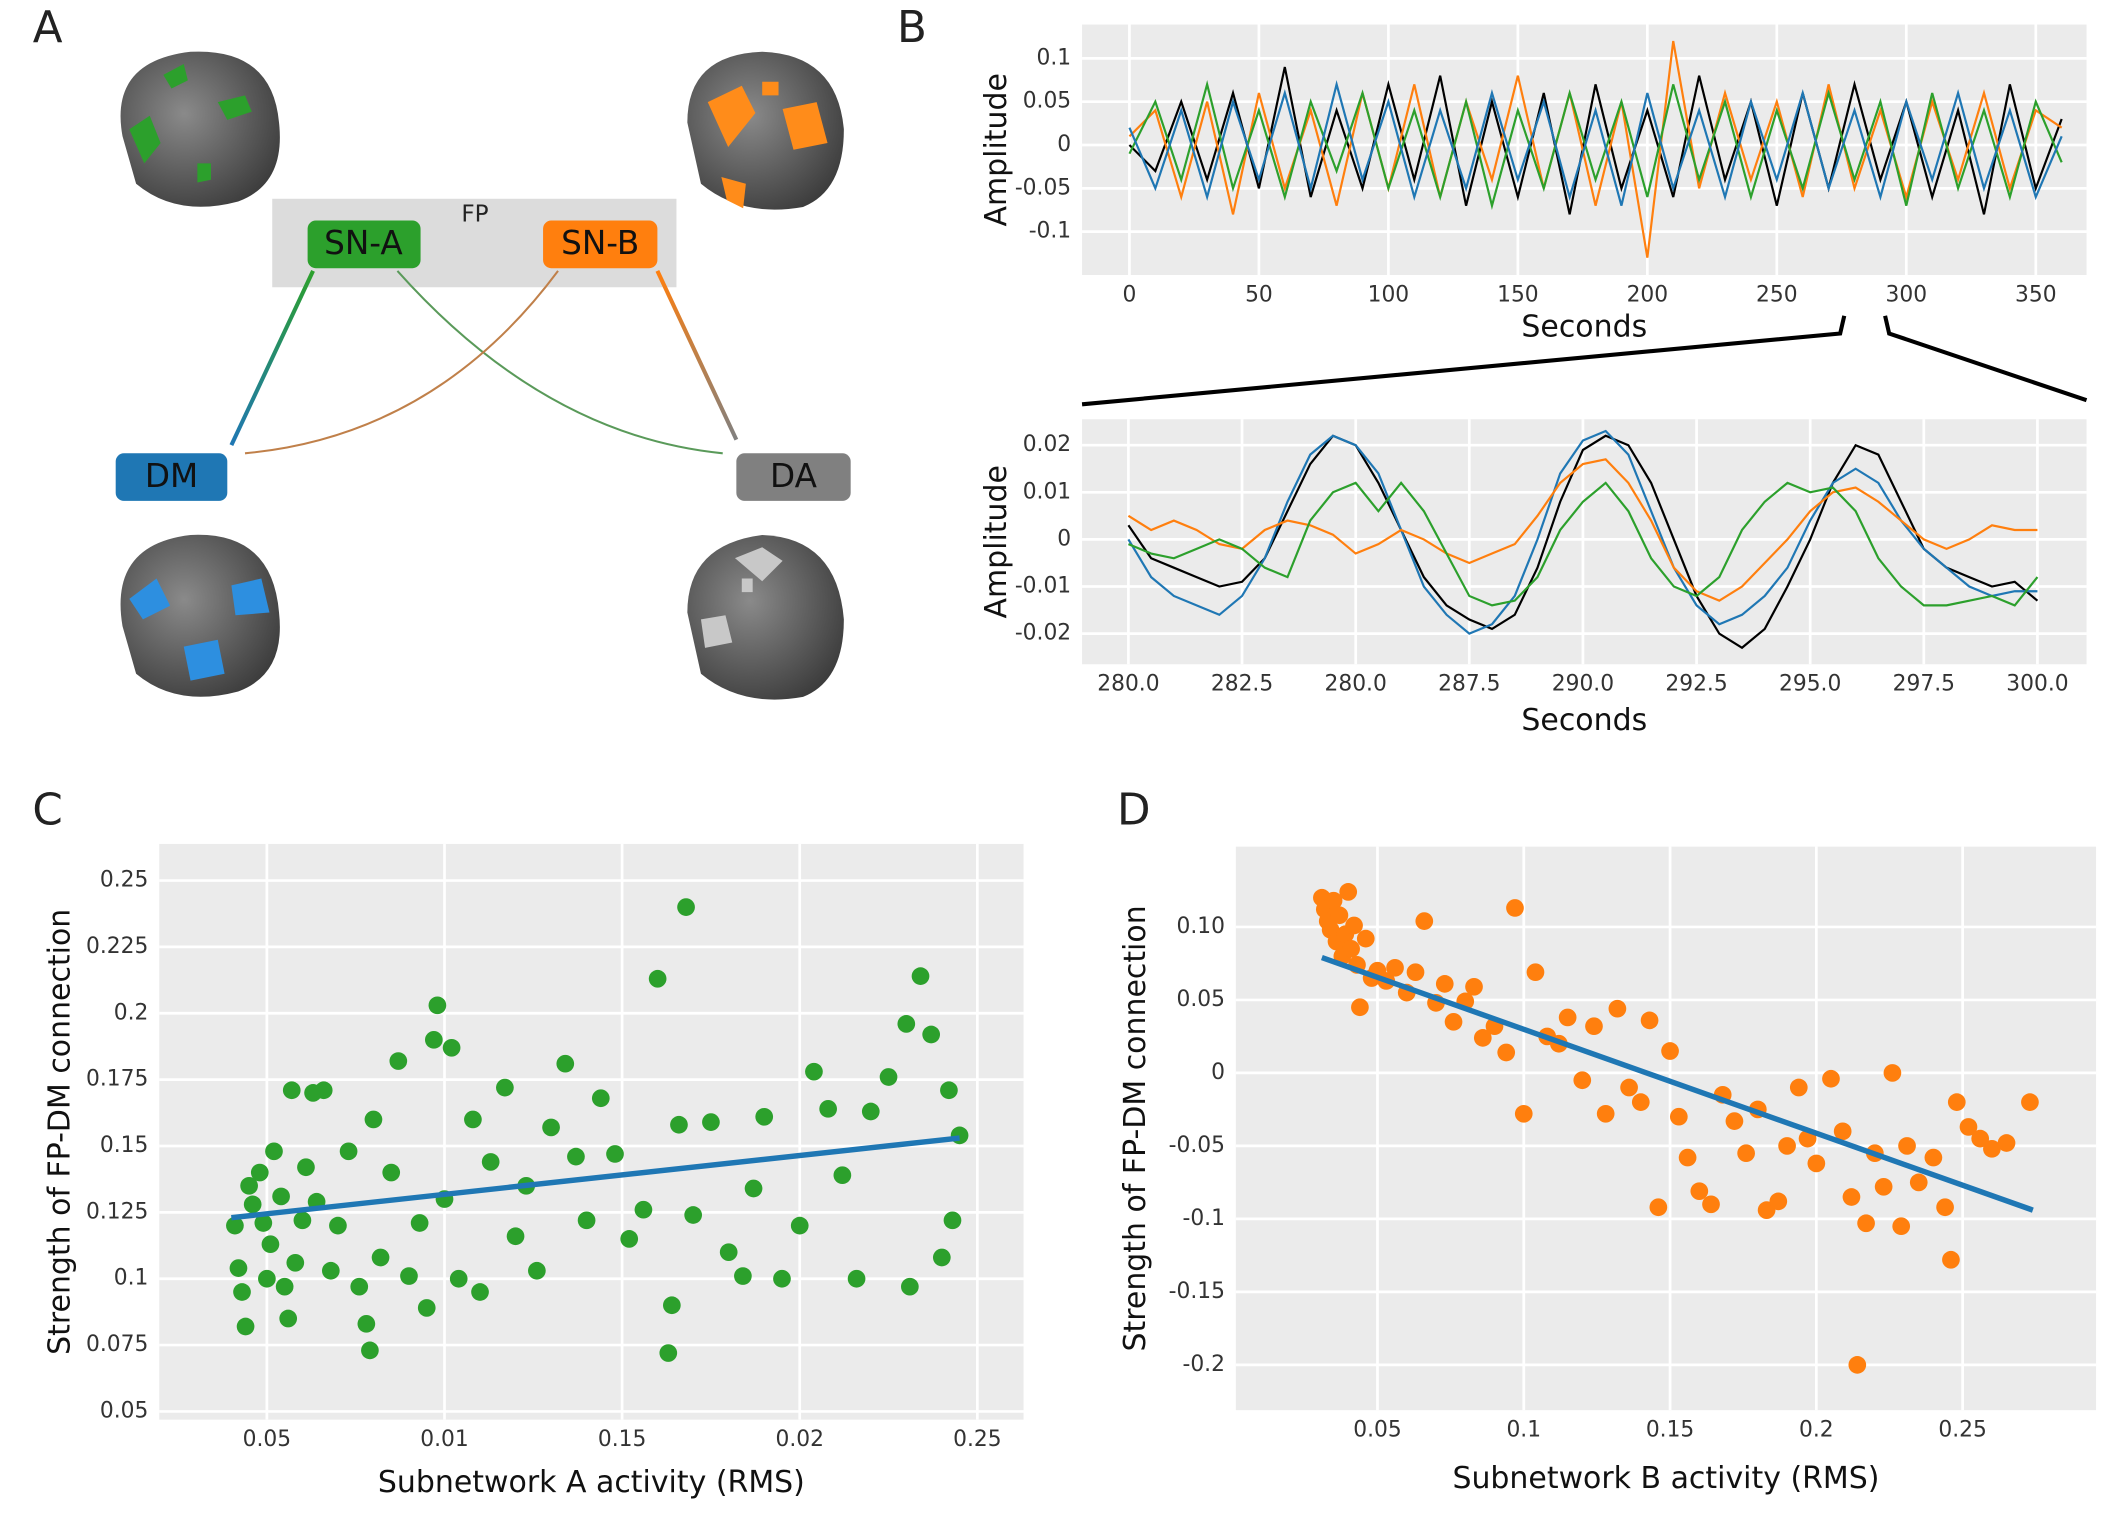  I want to click on plot-background, so click(1584, 542).